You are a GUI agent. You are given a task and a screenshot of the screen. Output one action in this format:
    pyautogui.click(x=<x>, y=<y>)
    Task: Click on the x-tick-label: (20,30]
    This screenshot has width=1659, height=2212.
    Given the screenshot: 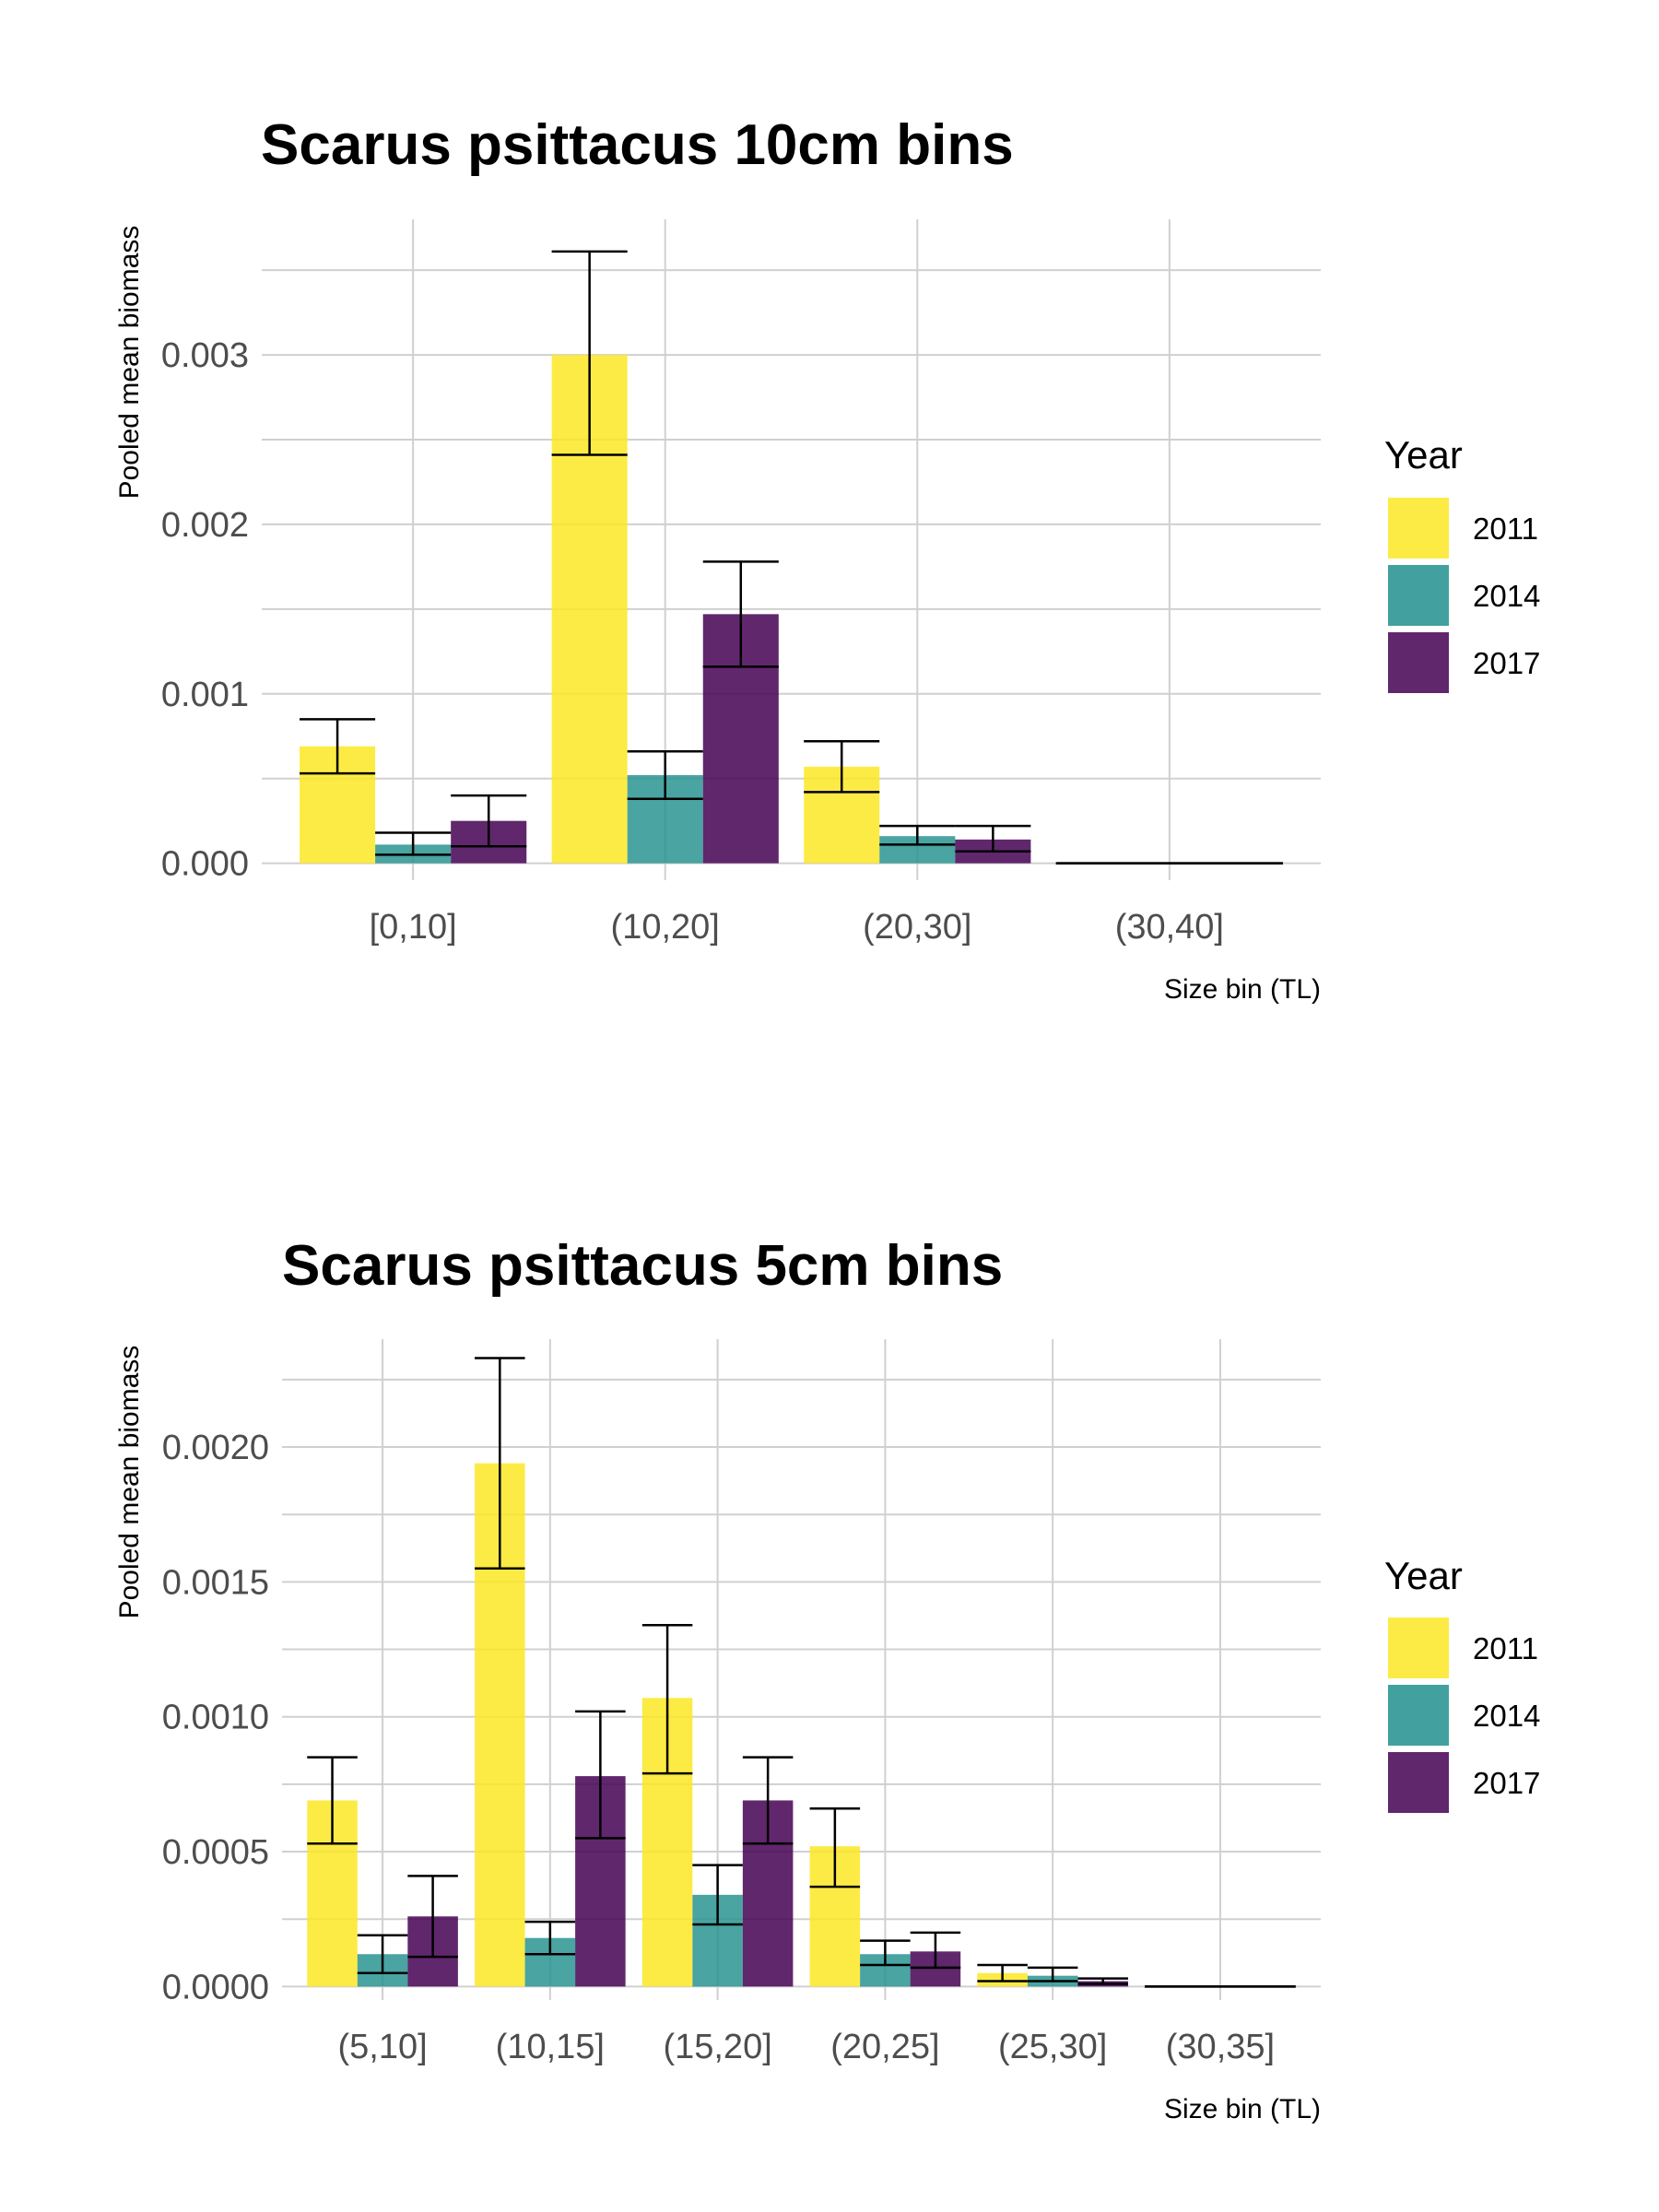 What is the action you would take?
    pyautogui.click(x=917, y=927)
    